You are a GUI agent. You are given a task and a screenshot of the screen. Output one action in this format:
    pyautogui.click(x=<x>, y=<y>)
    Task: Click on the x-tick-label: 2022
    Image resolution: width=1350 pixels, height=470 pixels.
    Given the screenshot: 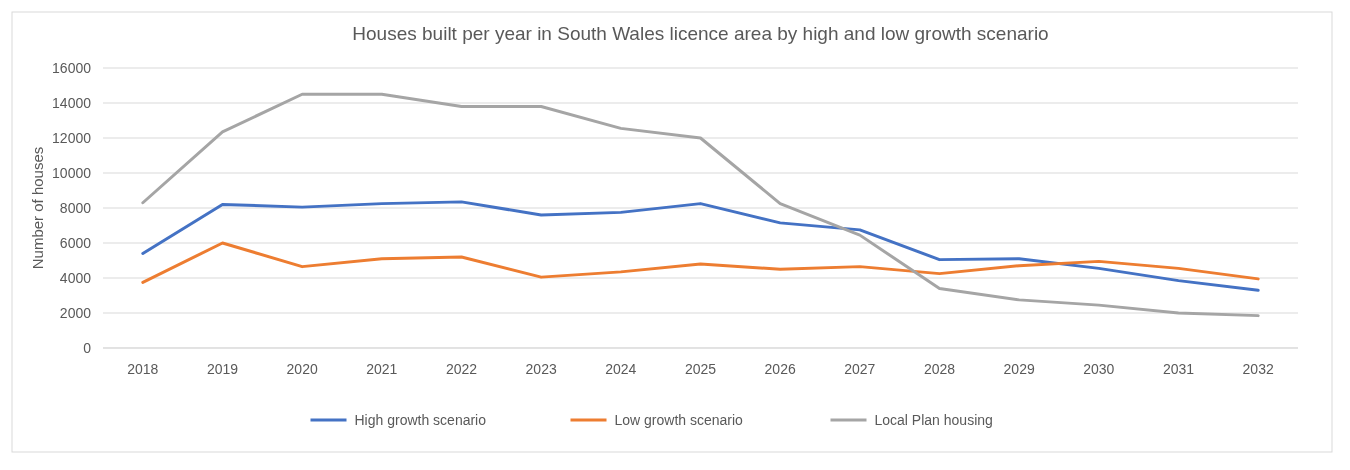 What is the action you would take?
    pyautogui.click(x=461, y=369)
    